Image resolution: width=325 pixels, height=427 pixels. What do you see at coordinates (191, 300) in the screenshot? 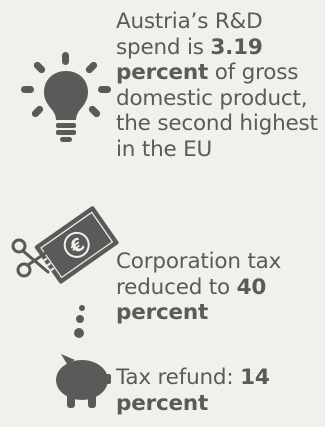
I see `fact-corp-value: 40 percent` at bounding box center [191, 300].